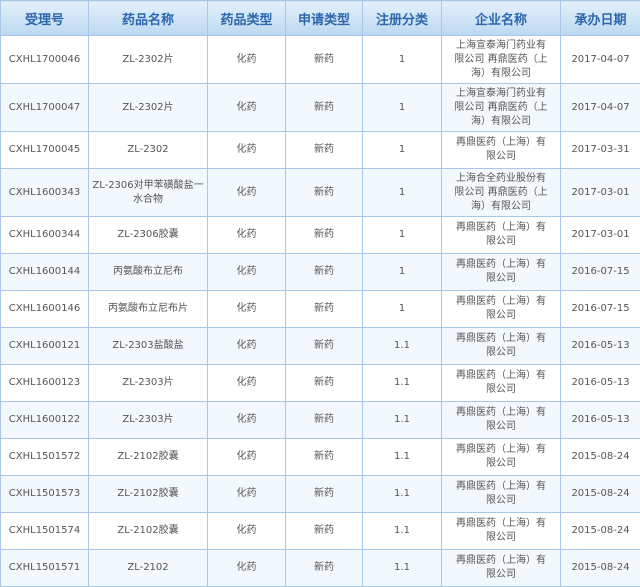  What do you see at coordinates (501, 18) in the screenshot?
I see `header-company-name: 企业名称` at bounding box center [501, 18].